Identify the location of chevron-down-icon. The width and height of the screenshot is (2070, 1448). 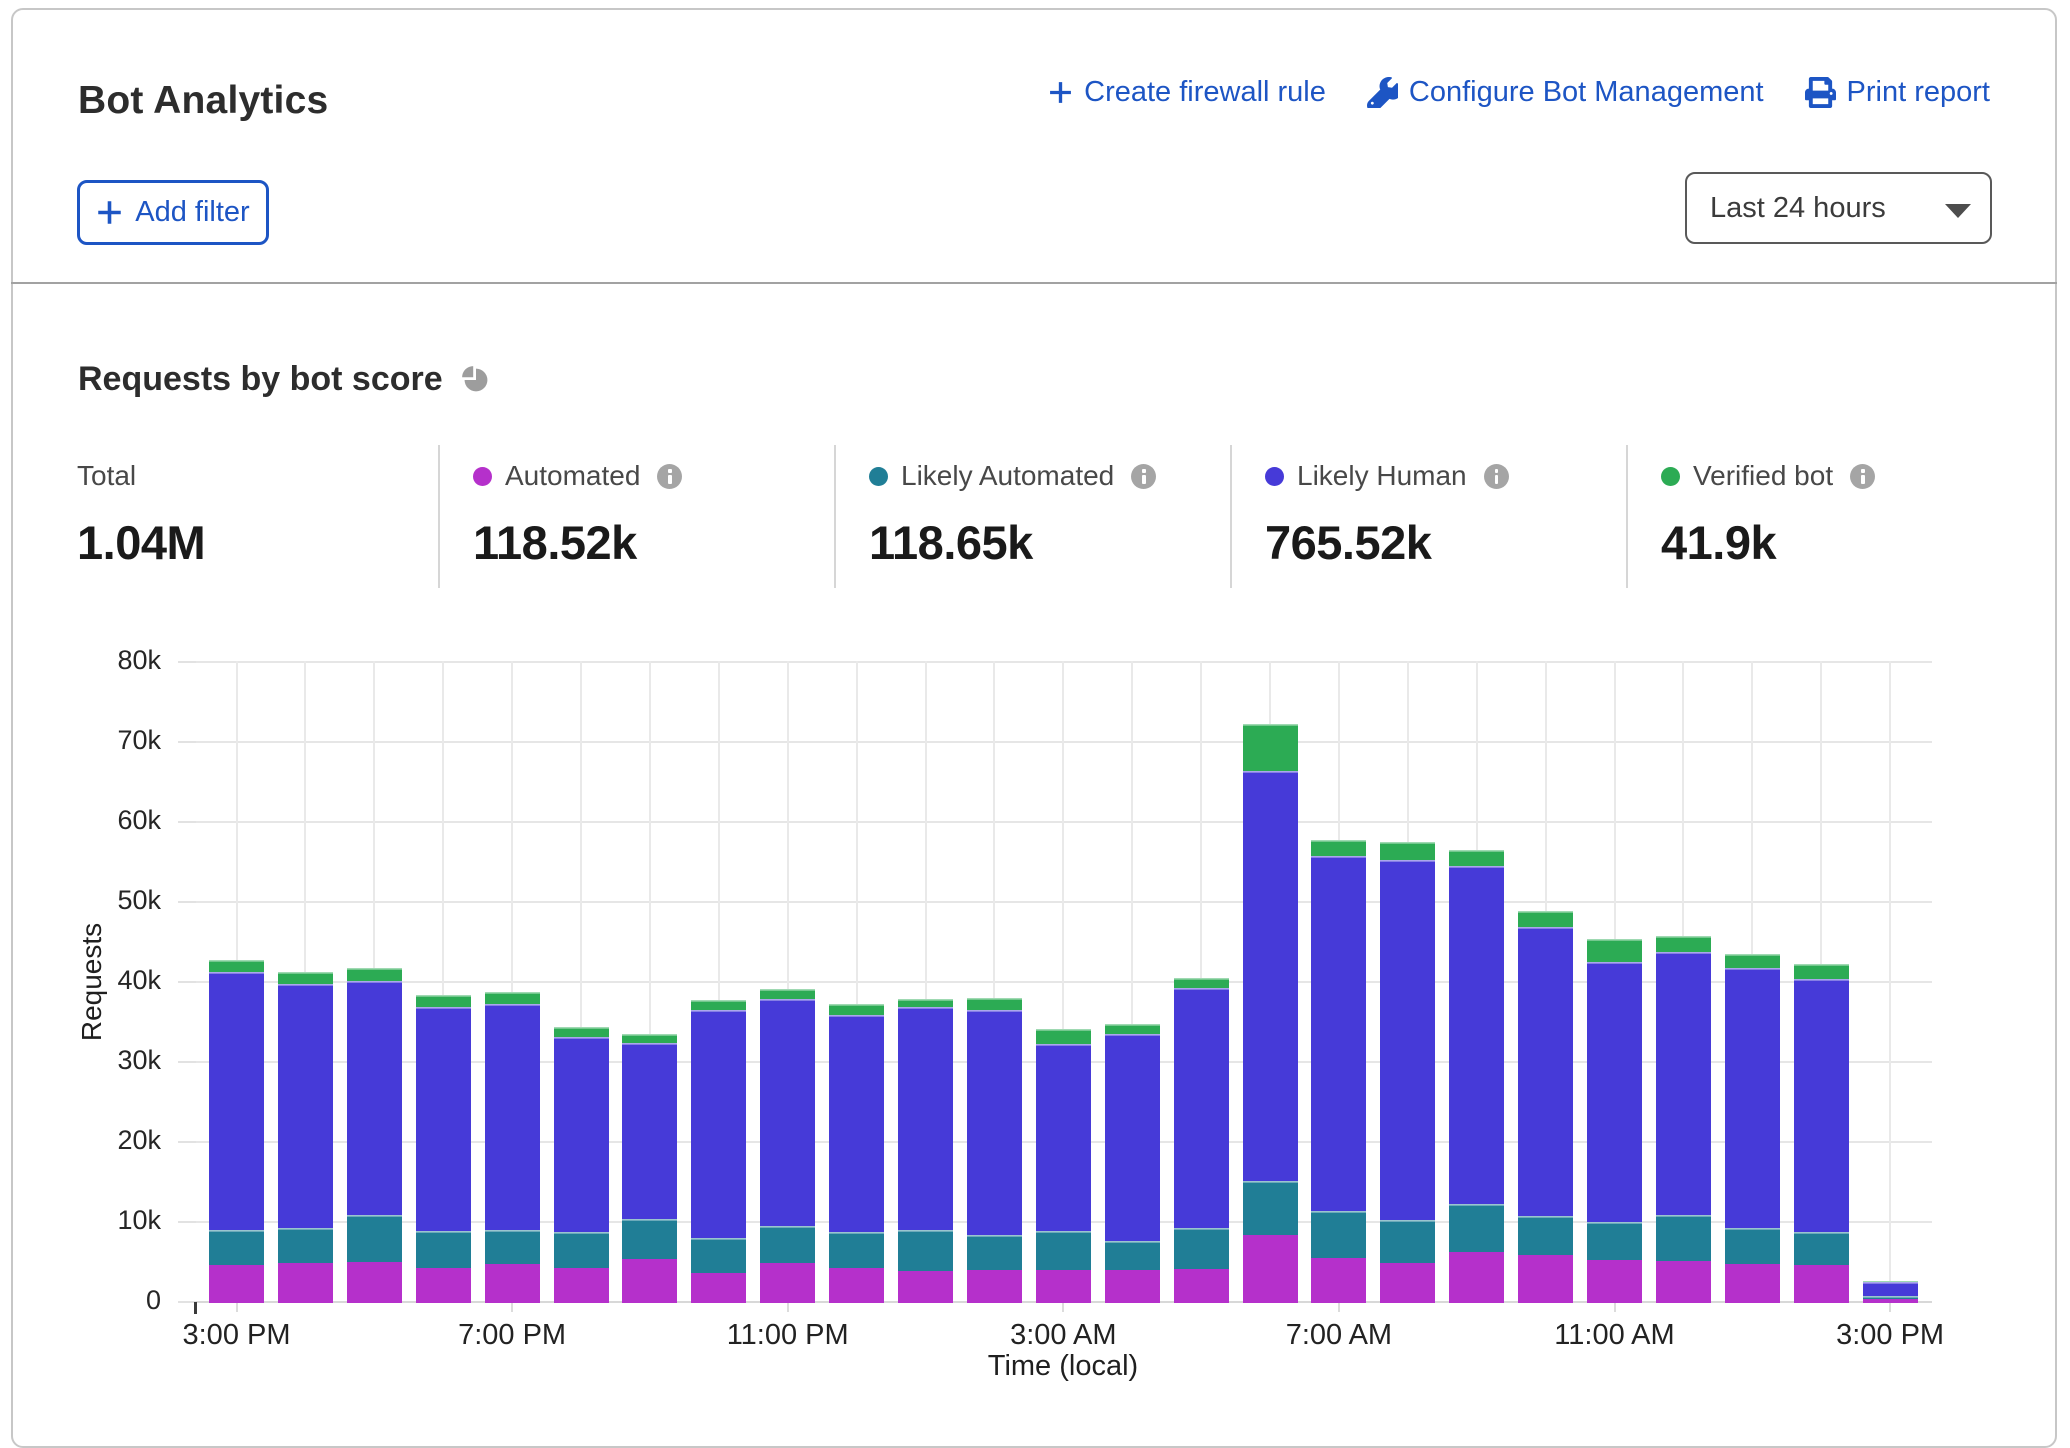
(1958, 211).